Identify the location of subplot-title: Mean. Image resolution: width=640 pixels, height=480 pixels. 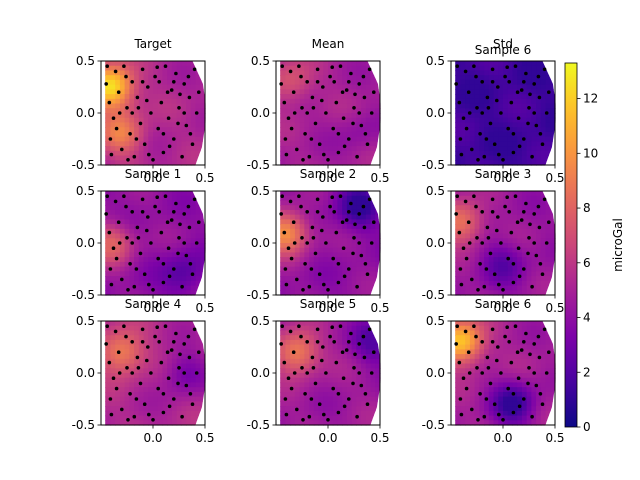
(328, 44).